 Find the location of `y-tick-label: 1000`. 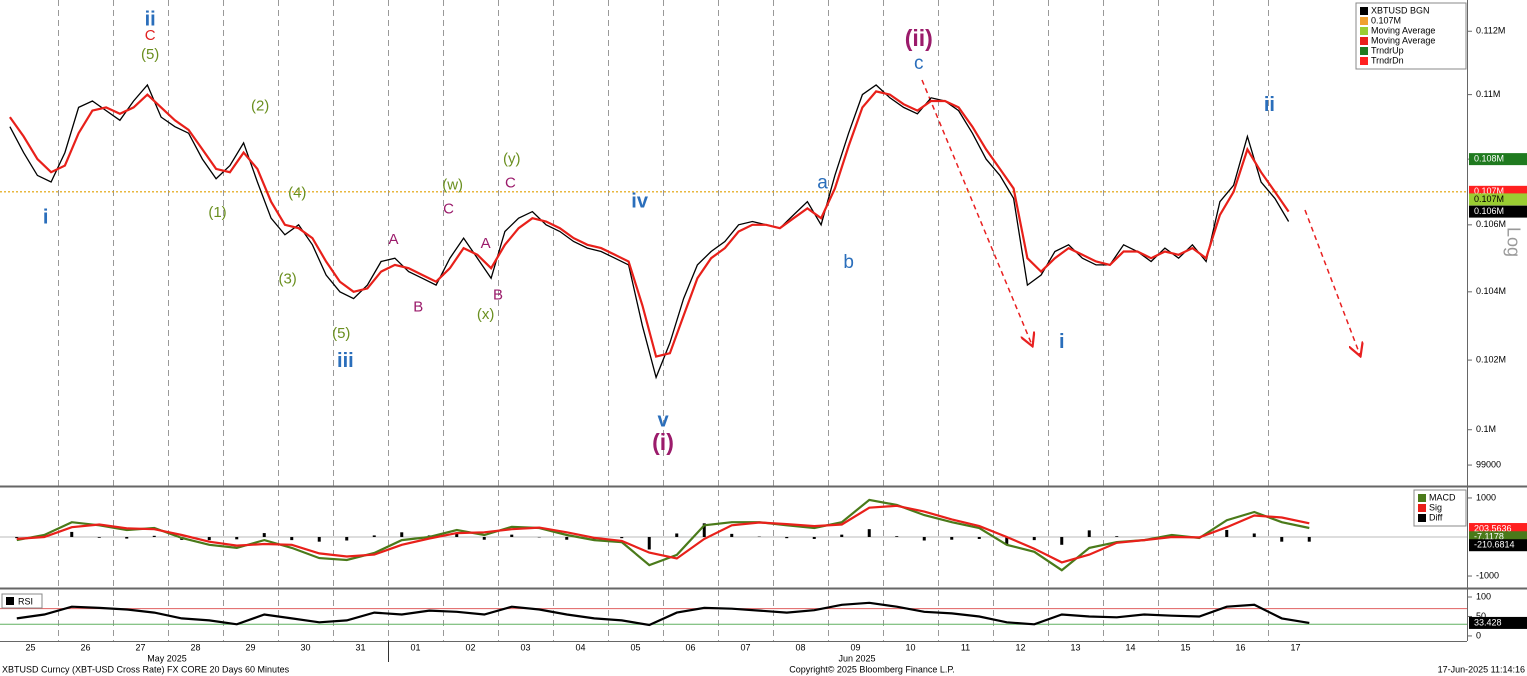

y-tick-label: 1000 is located at coordinates (1486, 497).